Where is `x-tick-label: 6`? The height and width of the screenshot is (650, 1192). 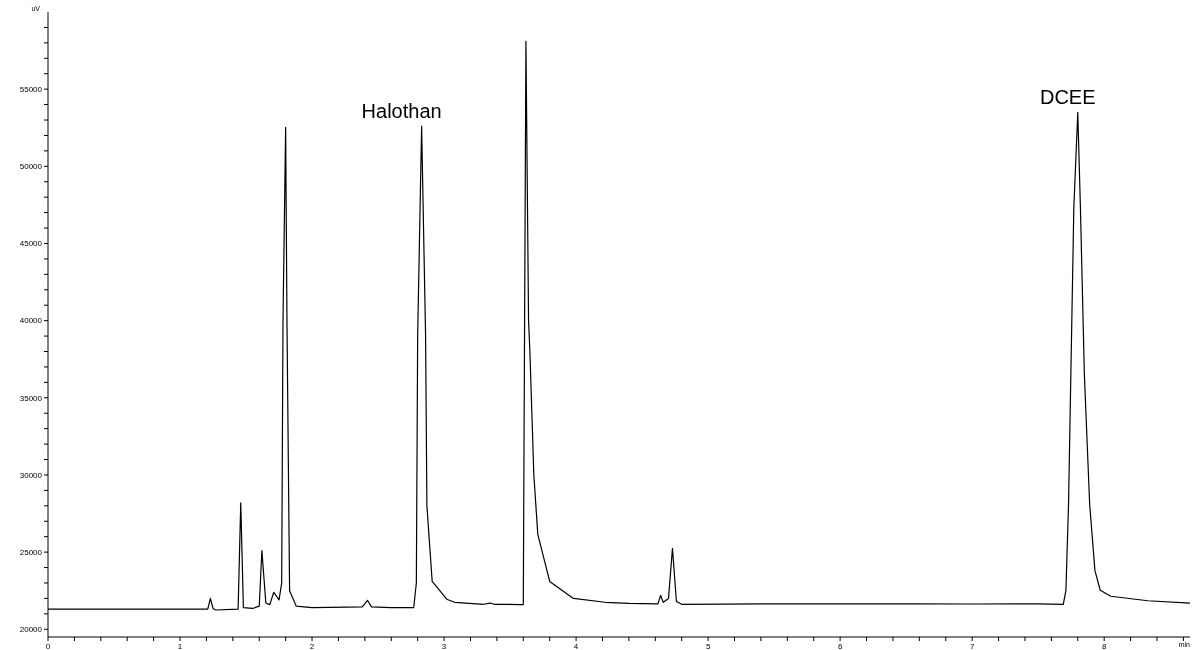 x-tick-label: 6 is located at coordinates (840, 645).